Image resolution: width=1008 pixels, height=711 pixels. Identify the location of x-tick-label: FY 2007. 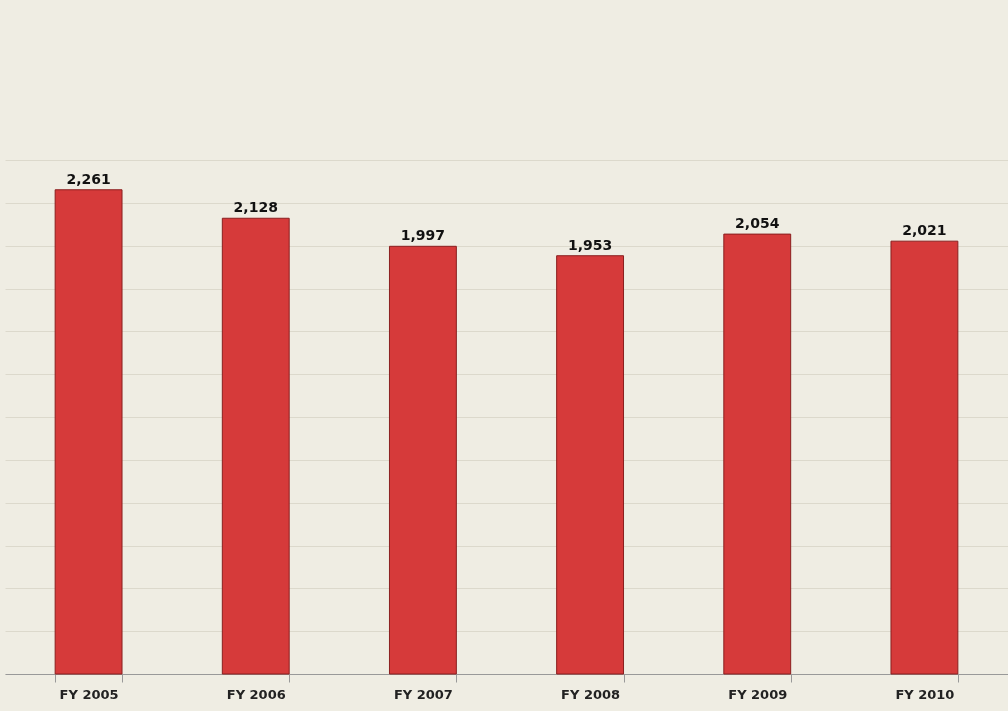
(423, 694).